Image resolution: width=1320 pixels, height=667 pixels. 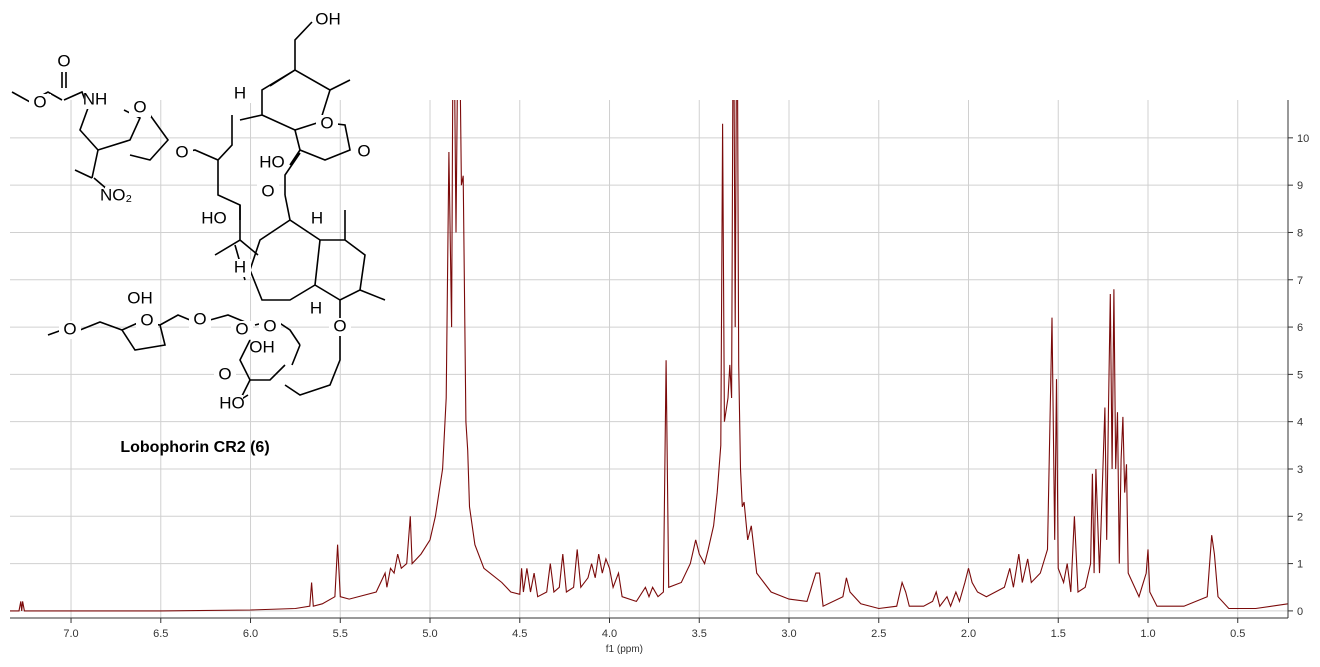 What do you see at coordinates (429, 634) in the screenshot?
I see `x-tick-label: 5.0` at bounding box center [429, 634].